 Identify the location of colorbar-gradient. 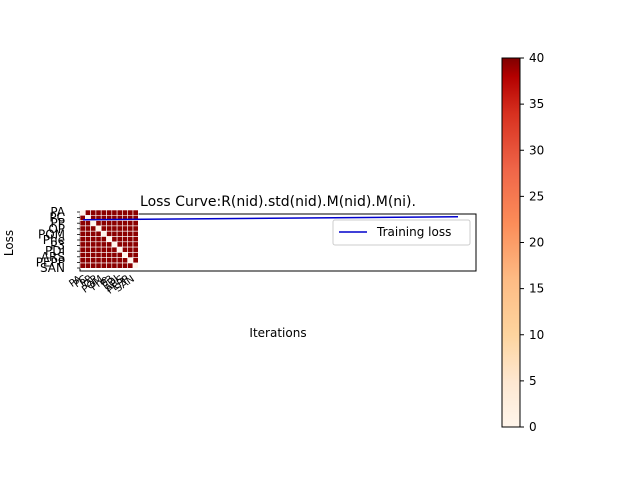
(511, 242).